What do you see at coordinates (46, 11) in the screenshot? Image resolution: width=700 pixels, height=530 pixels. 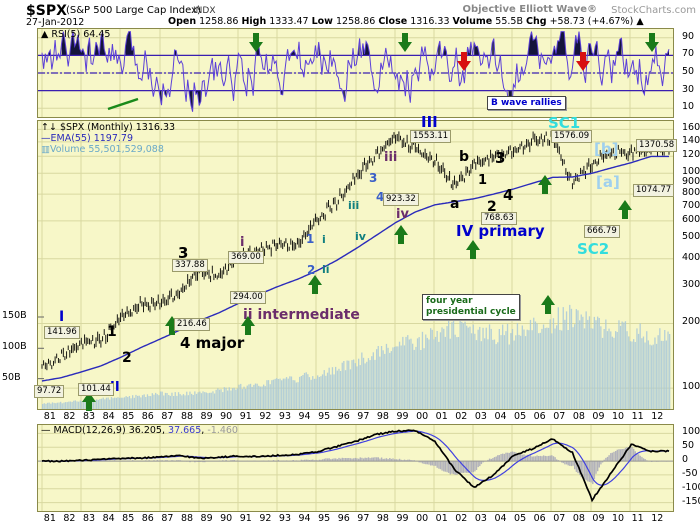 I see `symbol-ticker: $SPX` at bounding box center [46, 11].